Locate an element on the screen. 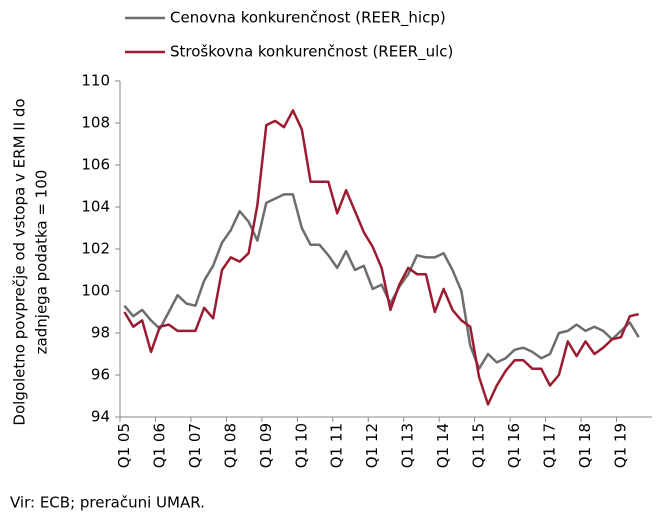 The image size is (668, 525). y-tick-label: 96 is located at coordinates (100, 375).